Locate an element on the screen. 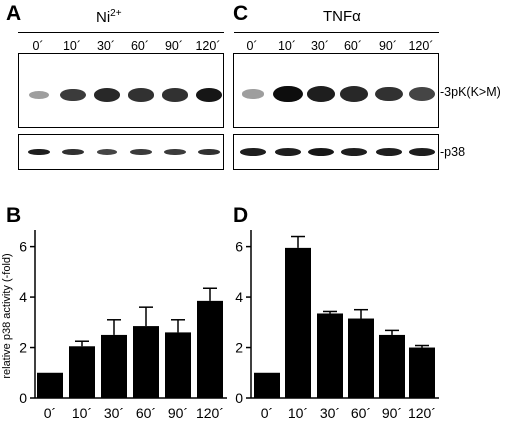 The width and height of the screenshot is (520, 421). blot-right-time-label: 30´ is located at coordinates (320, 46).